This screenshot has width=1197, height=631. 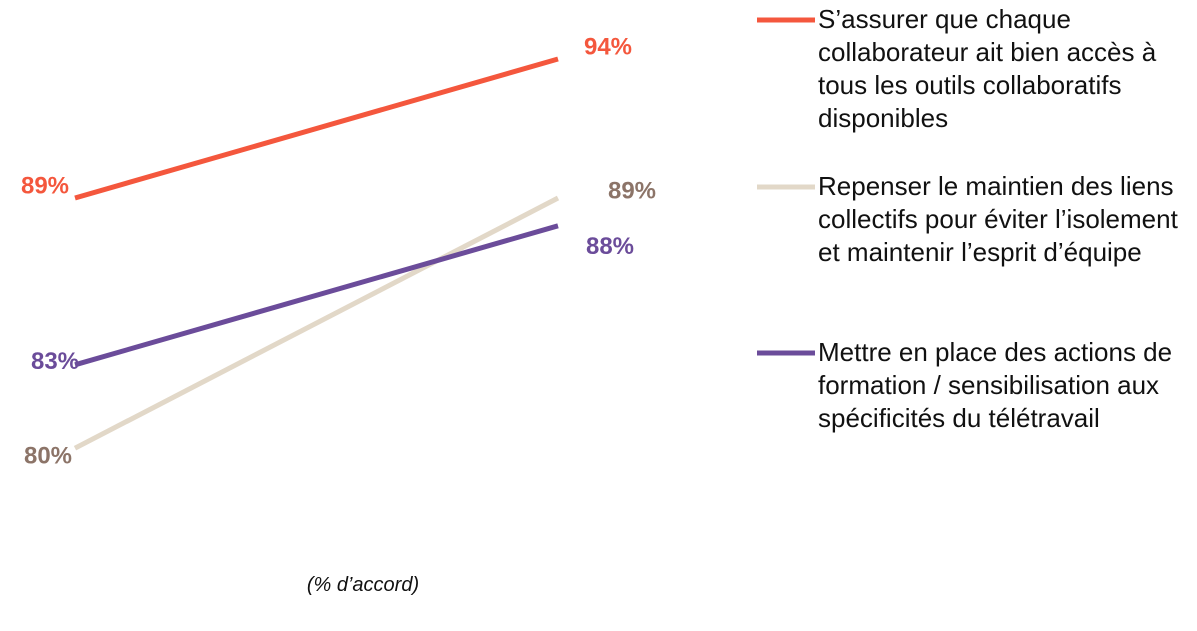 What do you see at coordinates (363, 585) in the screenshot?
I see `axis-label: (% d’accord)` at bounding box center [363, 585].